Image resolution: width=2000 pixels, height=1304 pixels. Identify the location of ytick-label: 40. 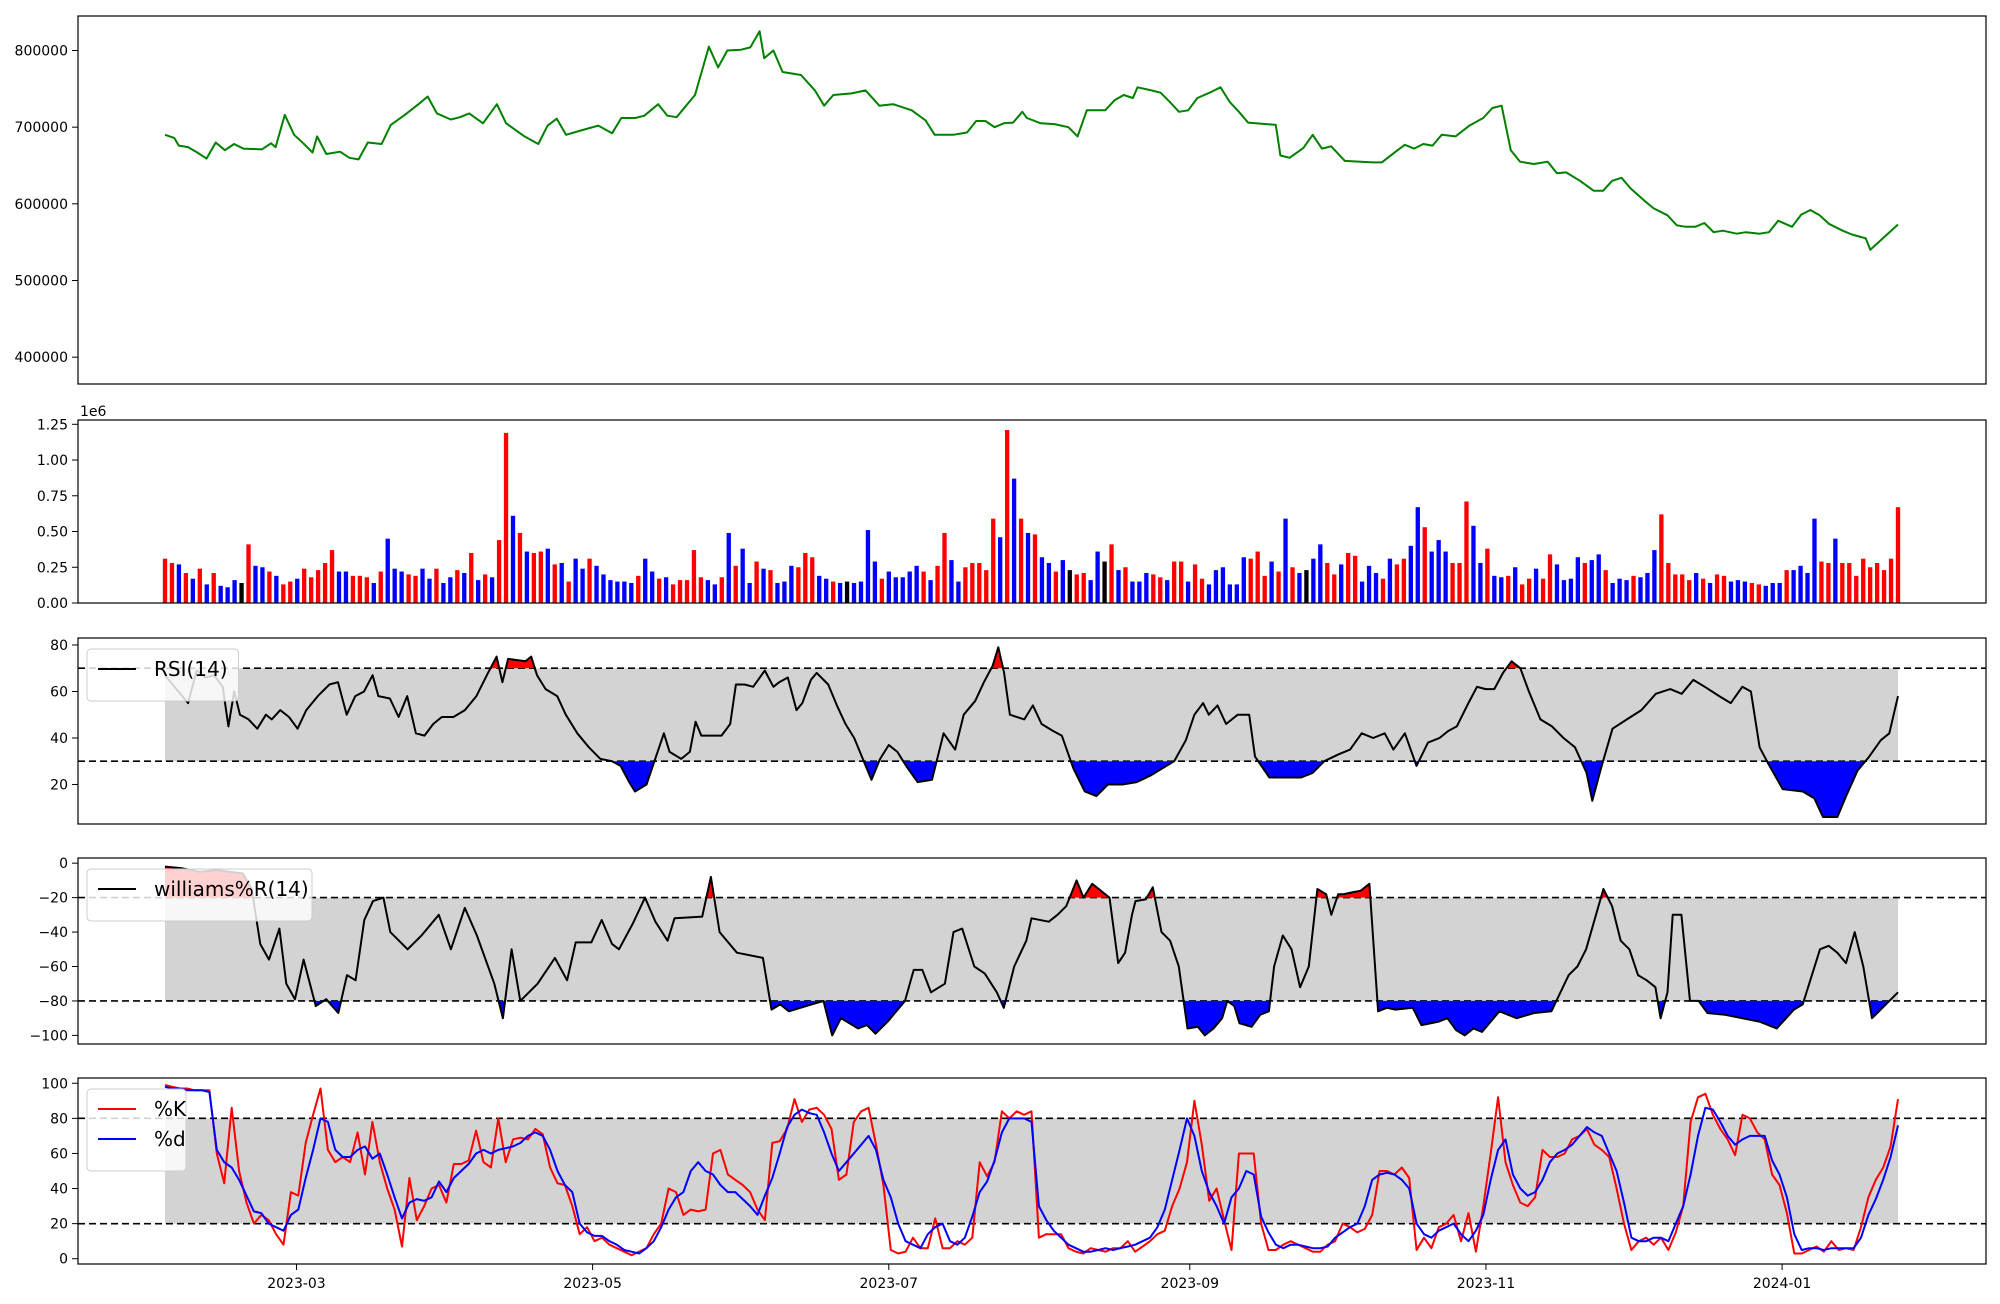
(59, 739).